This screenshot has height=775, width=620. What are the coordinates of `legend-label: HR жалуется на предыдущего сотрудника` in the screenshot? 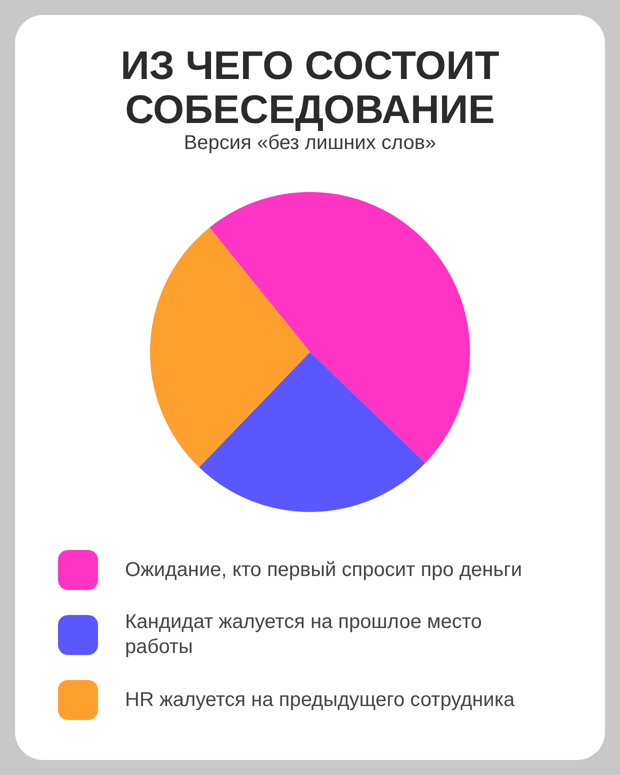 It's located at (320, 700).